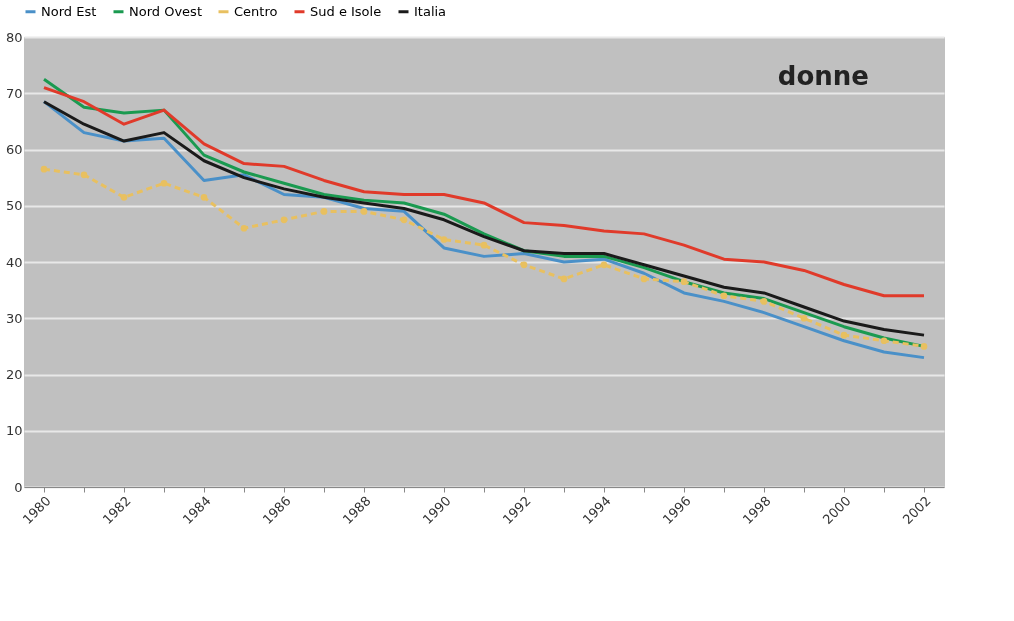 The image size is (1014, 621). What do you see at coordinates (430, 11) in the screenshot?
I see `legend-label: Italia` at bounding box center [430, 11].